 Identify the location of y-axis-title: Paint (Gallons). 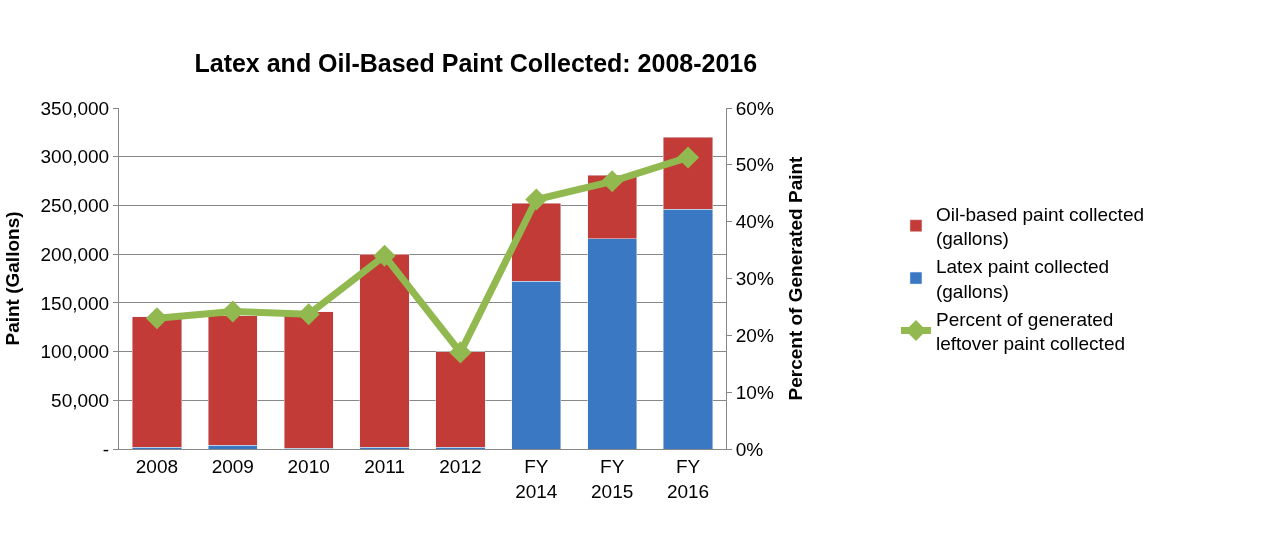
(13, 278).